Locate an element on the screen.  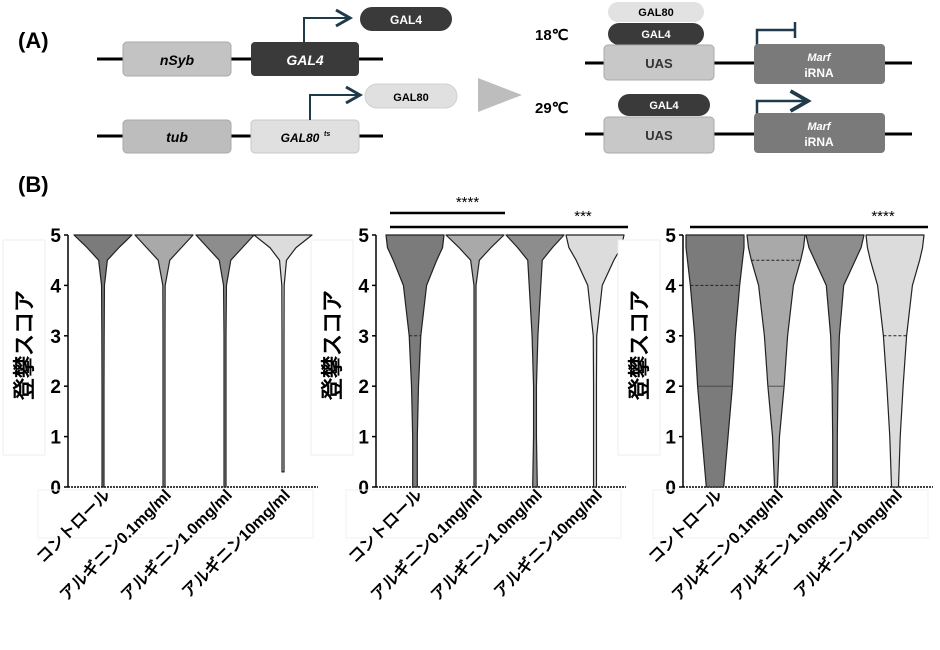
gene-gal4: GAL4 is located at coordinates (305, 60).